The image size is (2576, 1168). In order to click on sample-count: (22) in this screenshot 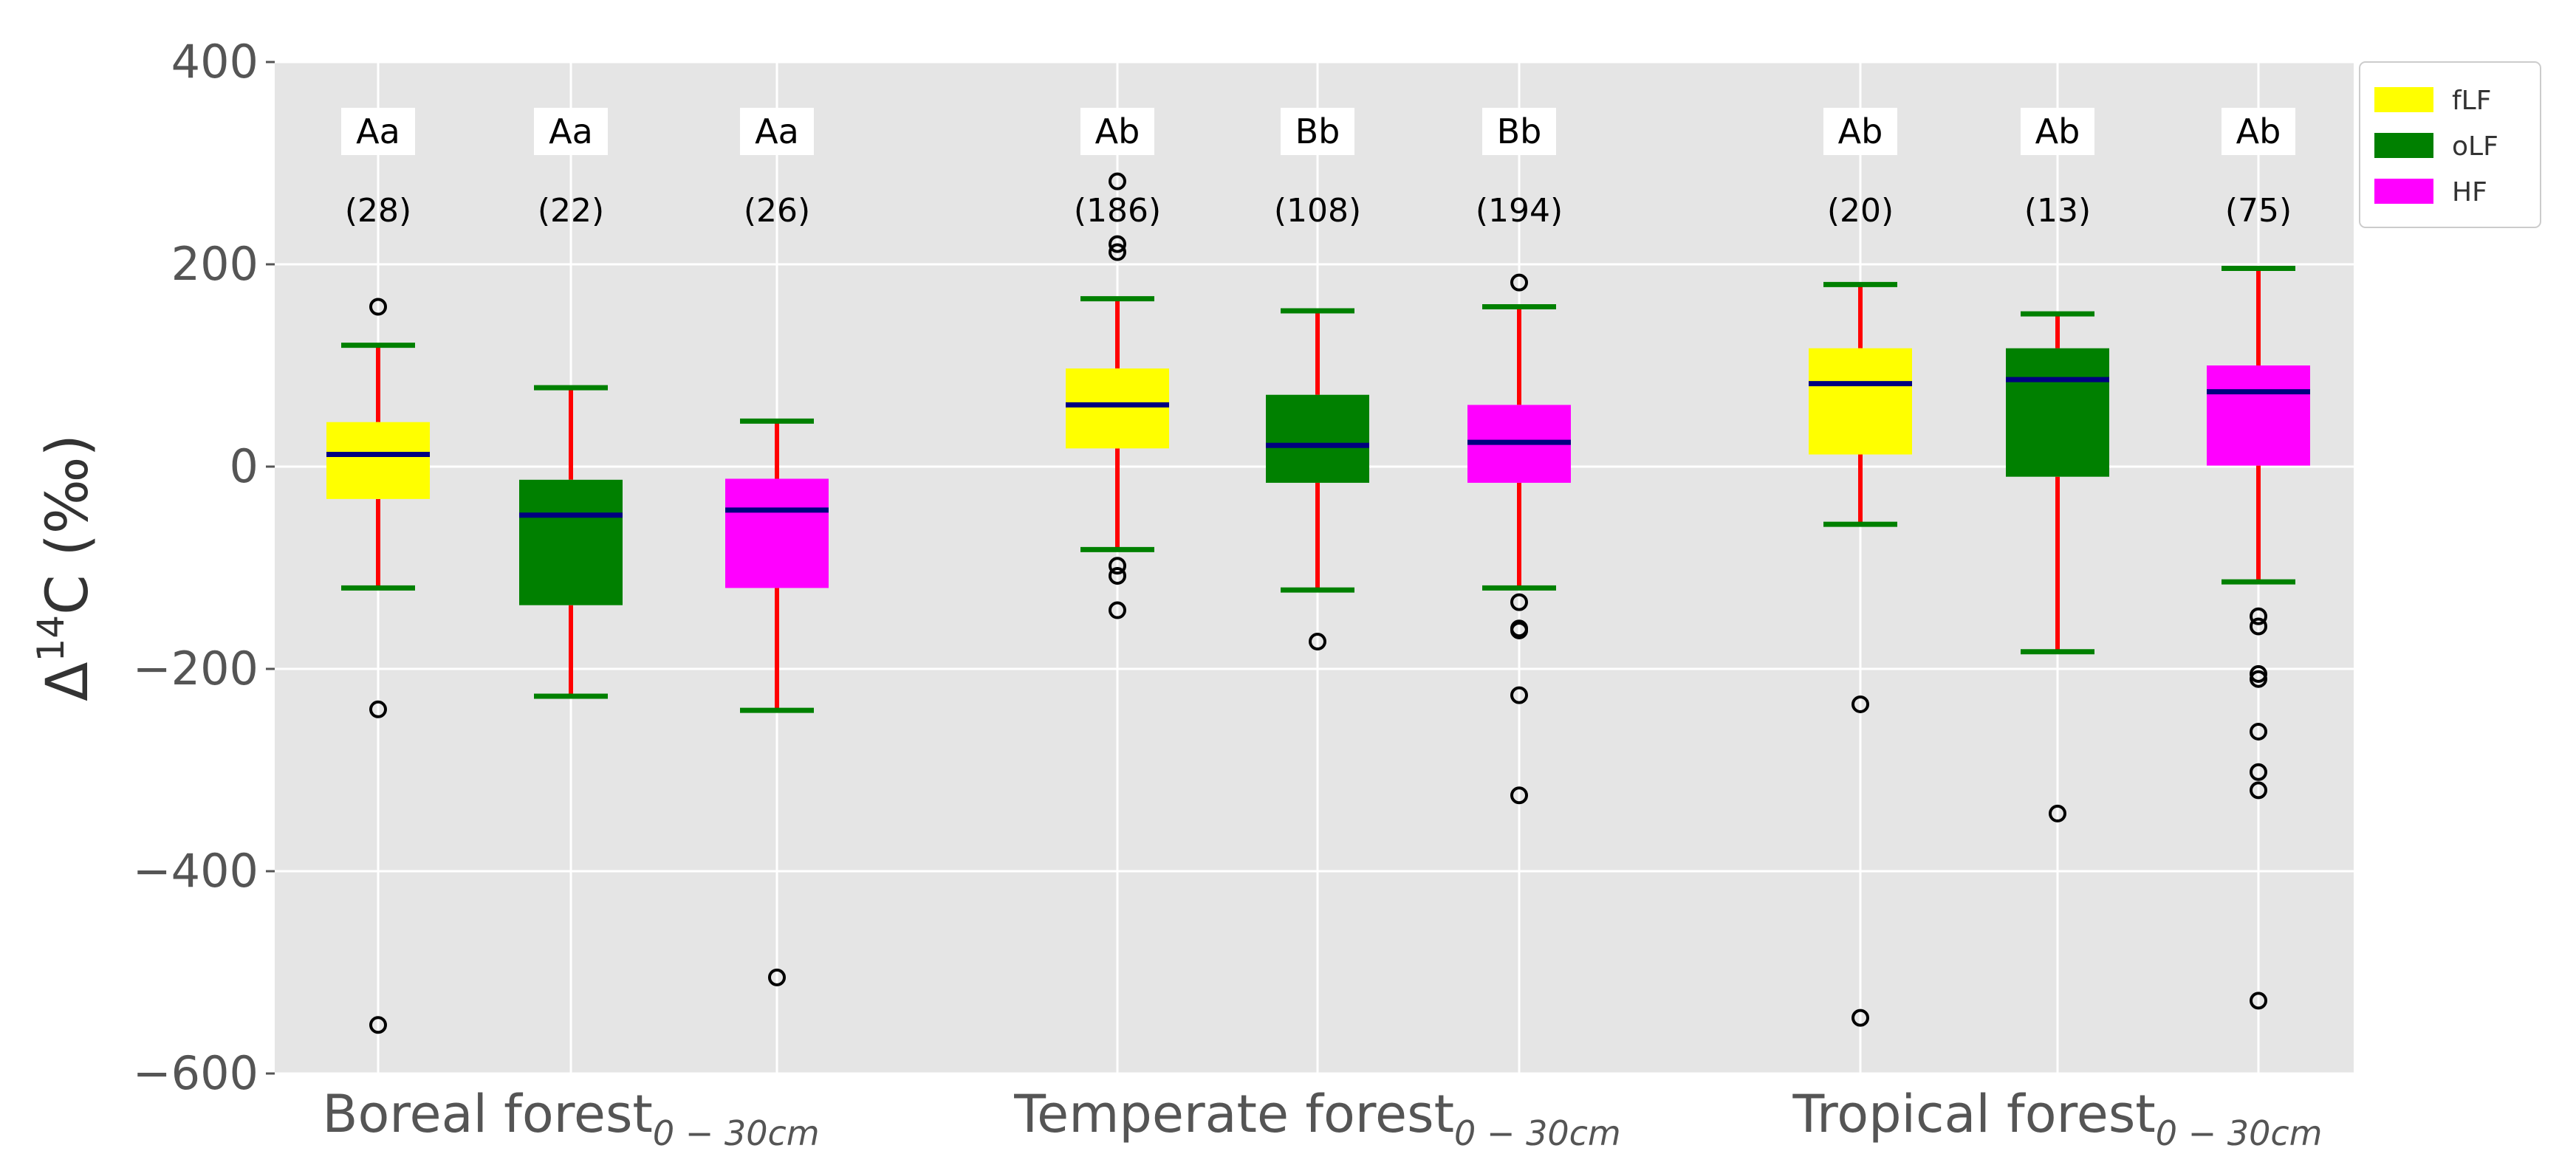, I will do `click(571, 211)`.